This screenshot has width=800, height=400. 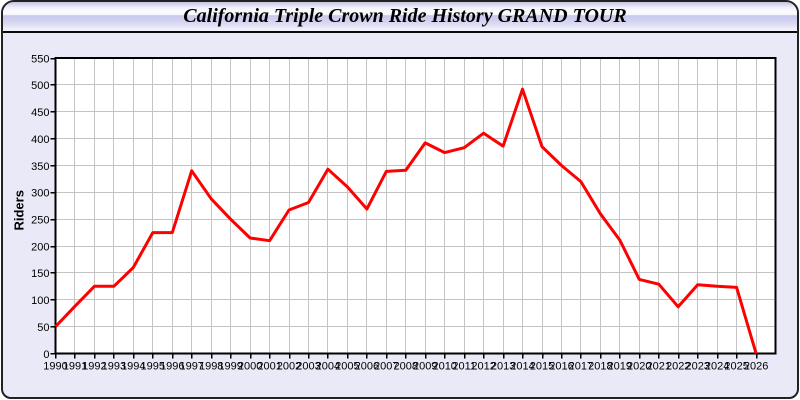 I want to click on svg-text: 1997, so click(x=191, y=367).